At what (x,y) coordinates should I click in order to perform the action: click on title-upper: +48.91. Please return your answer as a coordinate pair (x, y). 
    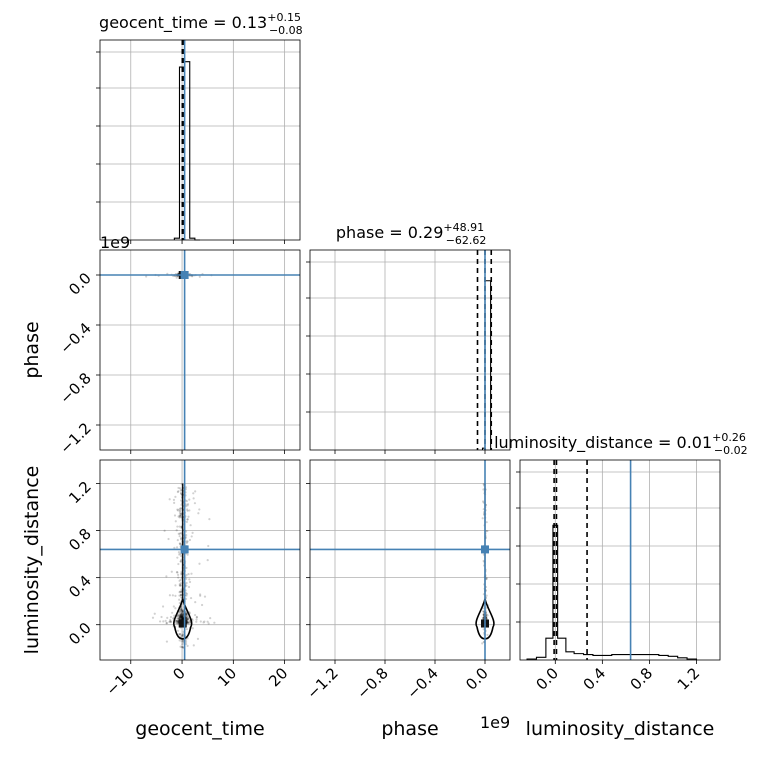
    Looking at the image, I should click on (463, 227).